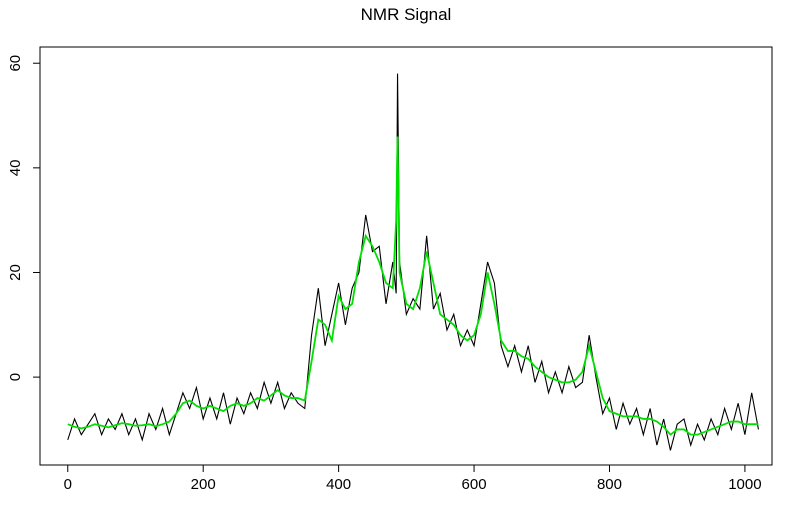  Describe the element at coordinates (15, 377) in the screenshot. I see `y-tick-label: 0` at that location.